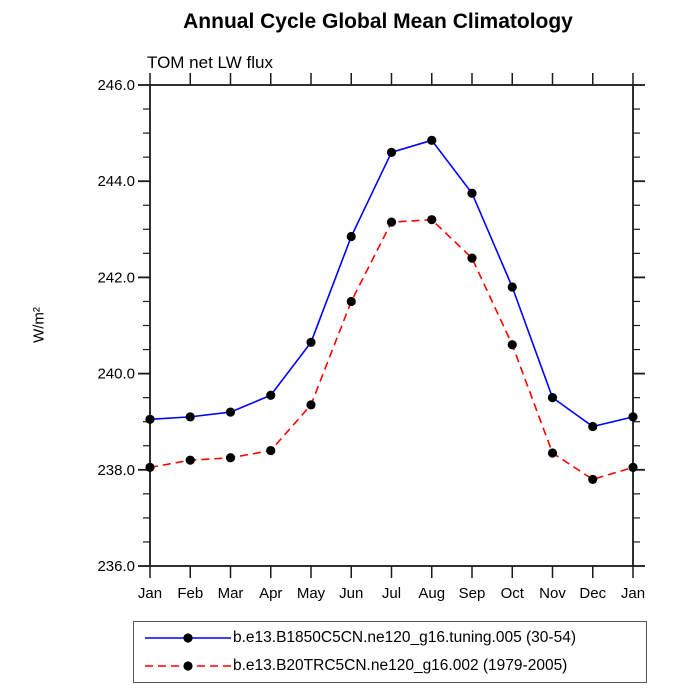 The image size is (700, 700). Describe the element at coordinates (351, 593) in the screenshot. I see `x-tick-label: Jun` at that location.